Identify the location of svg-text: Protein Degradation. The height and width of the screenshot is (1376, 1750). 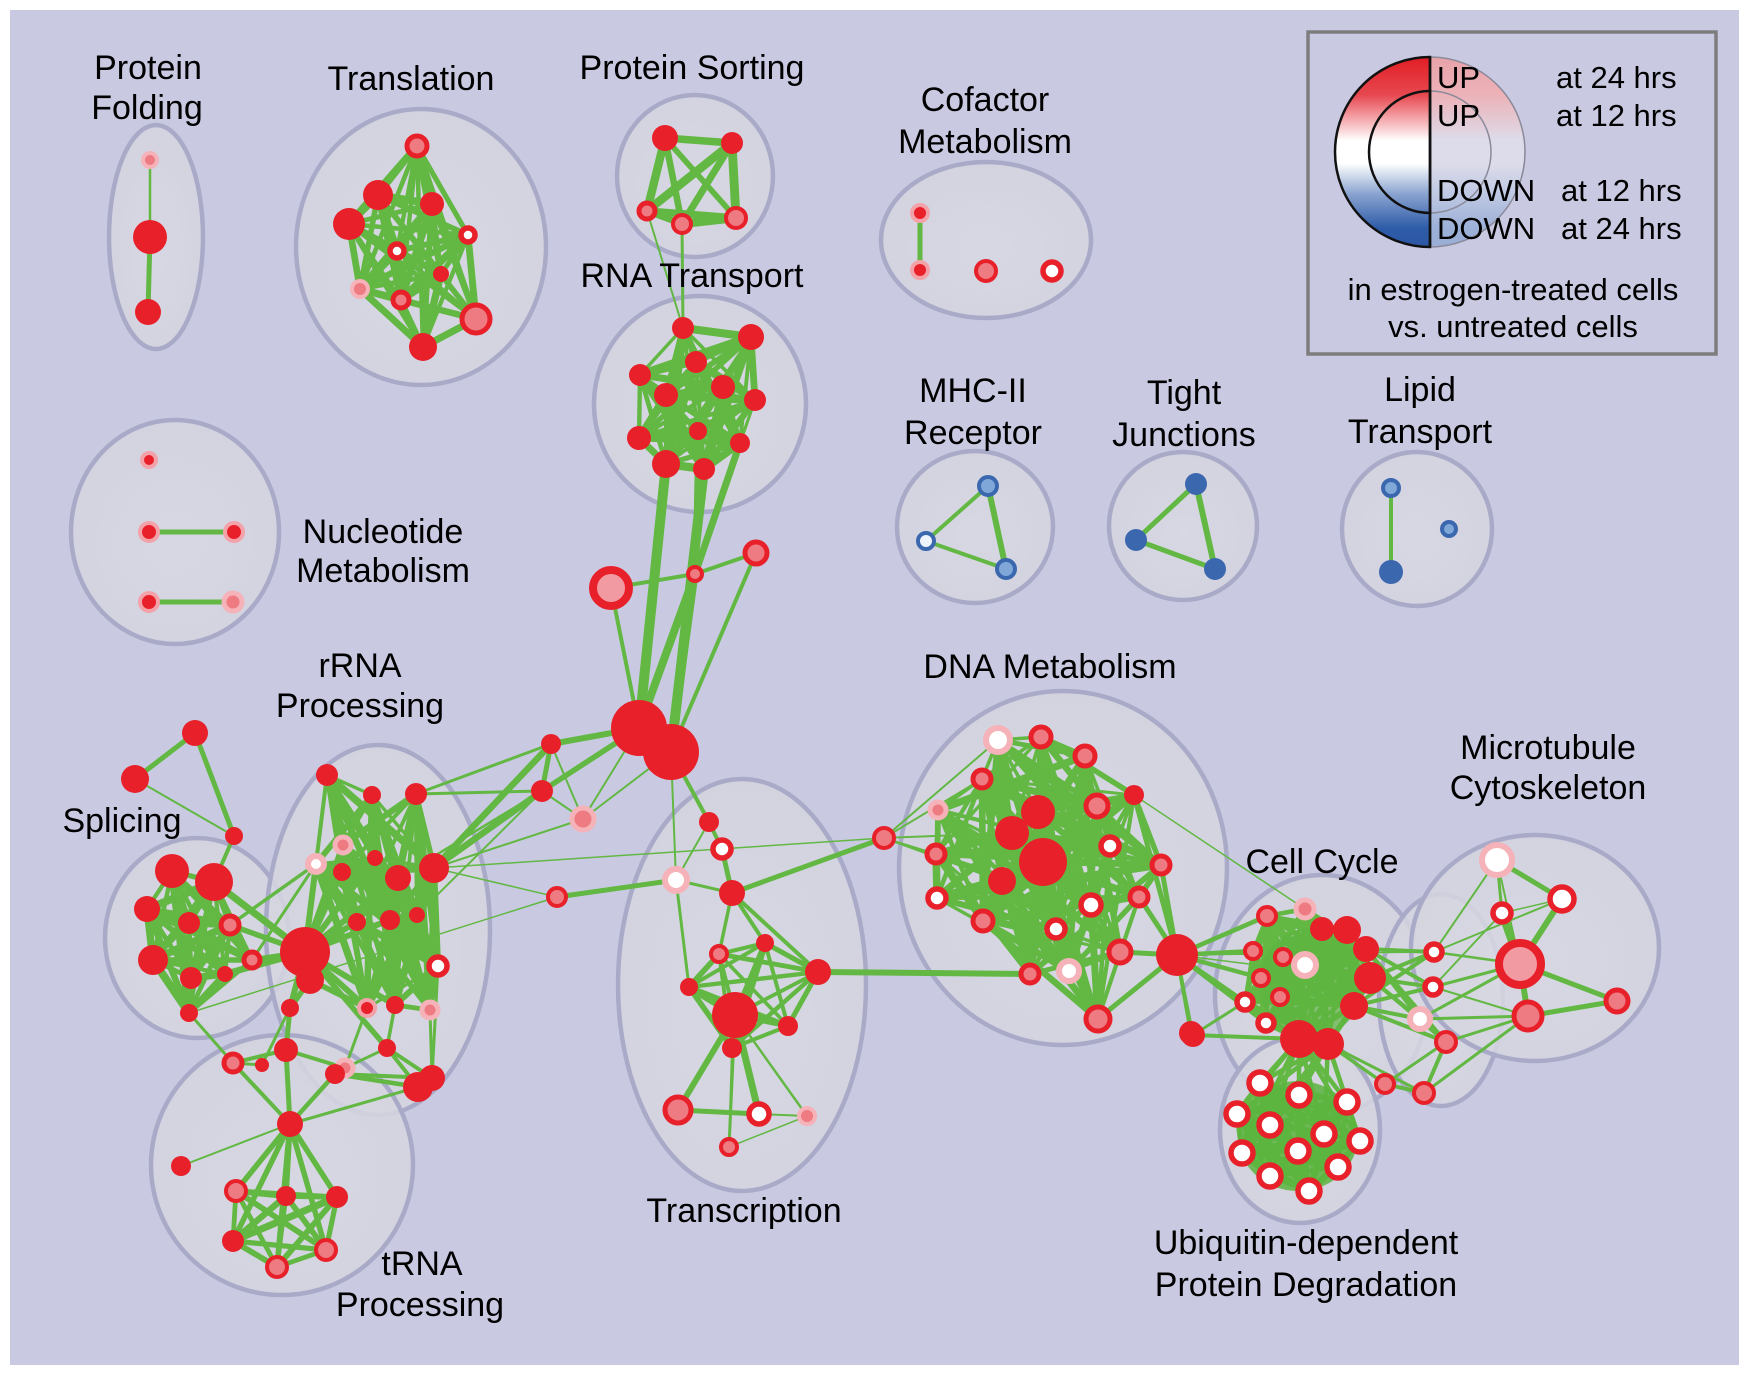
(1306, 1285).